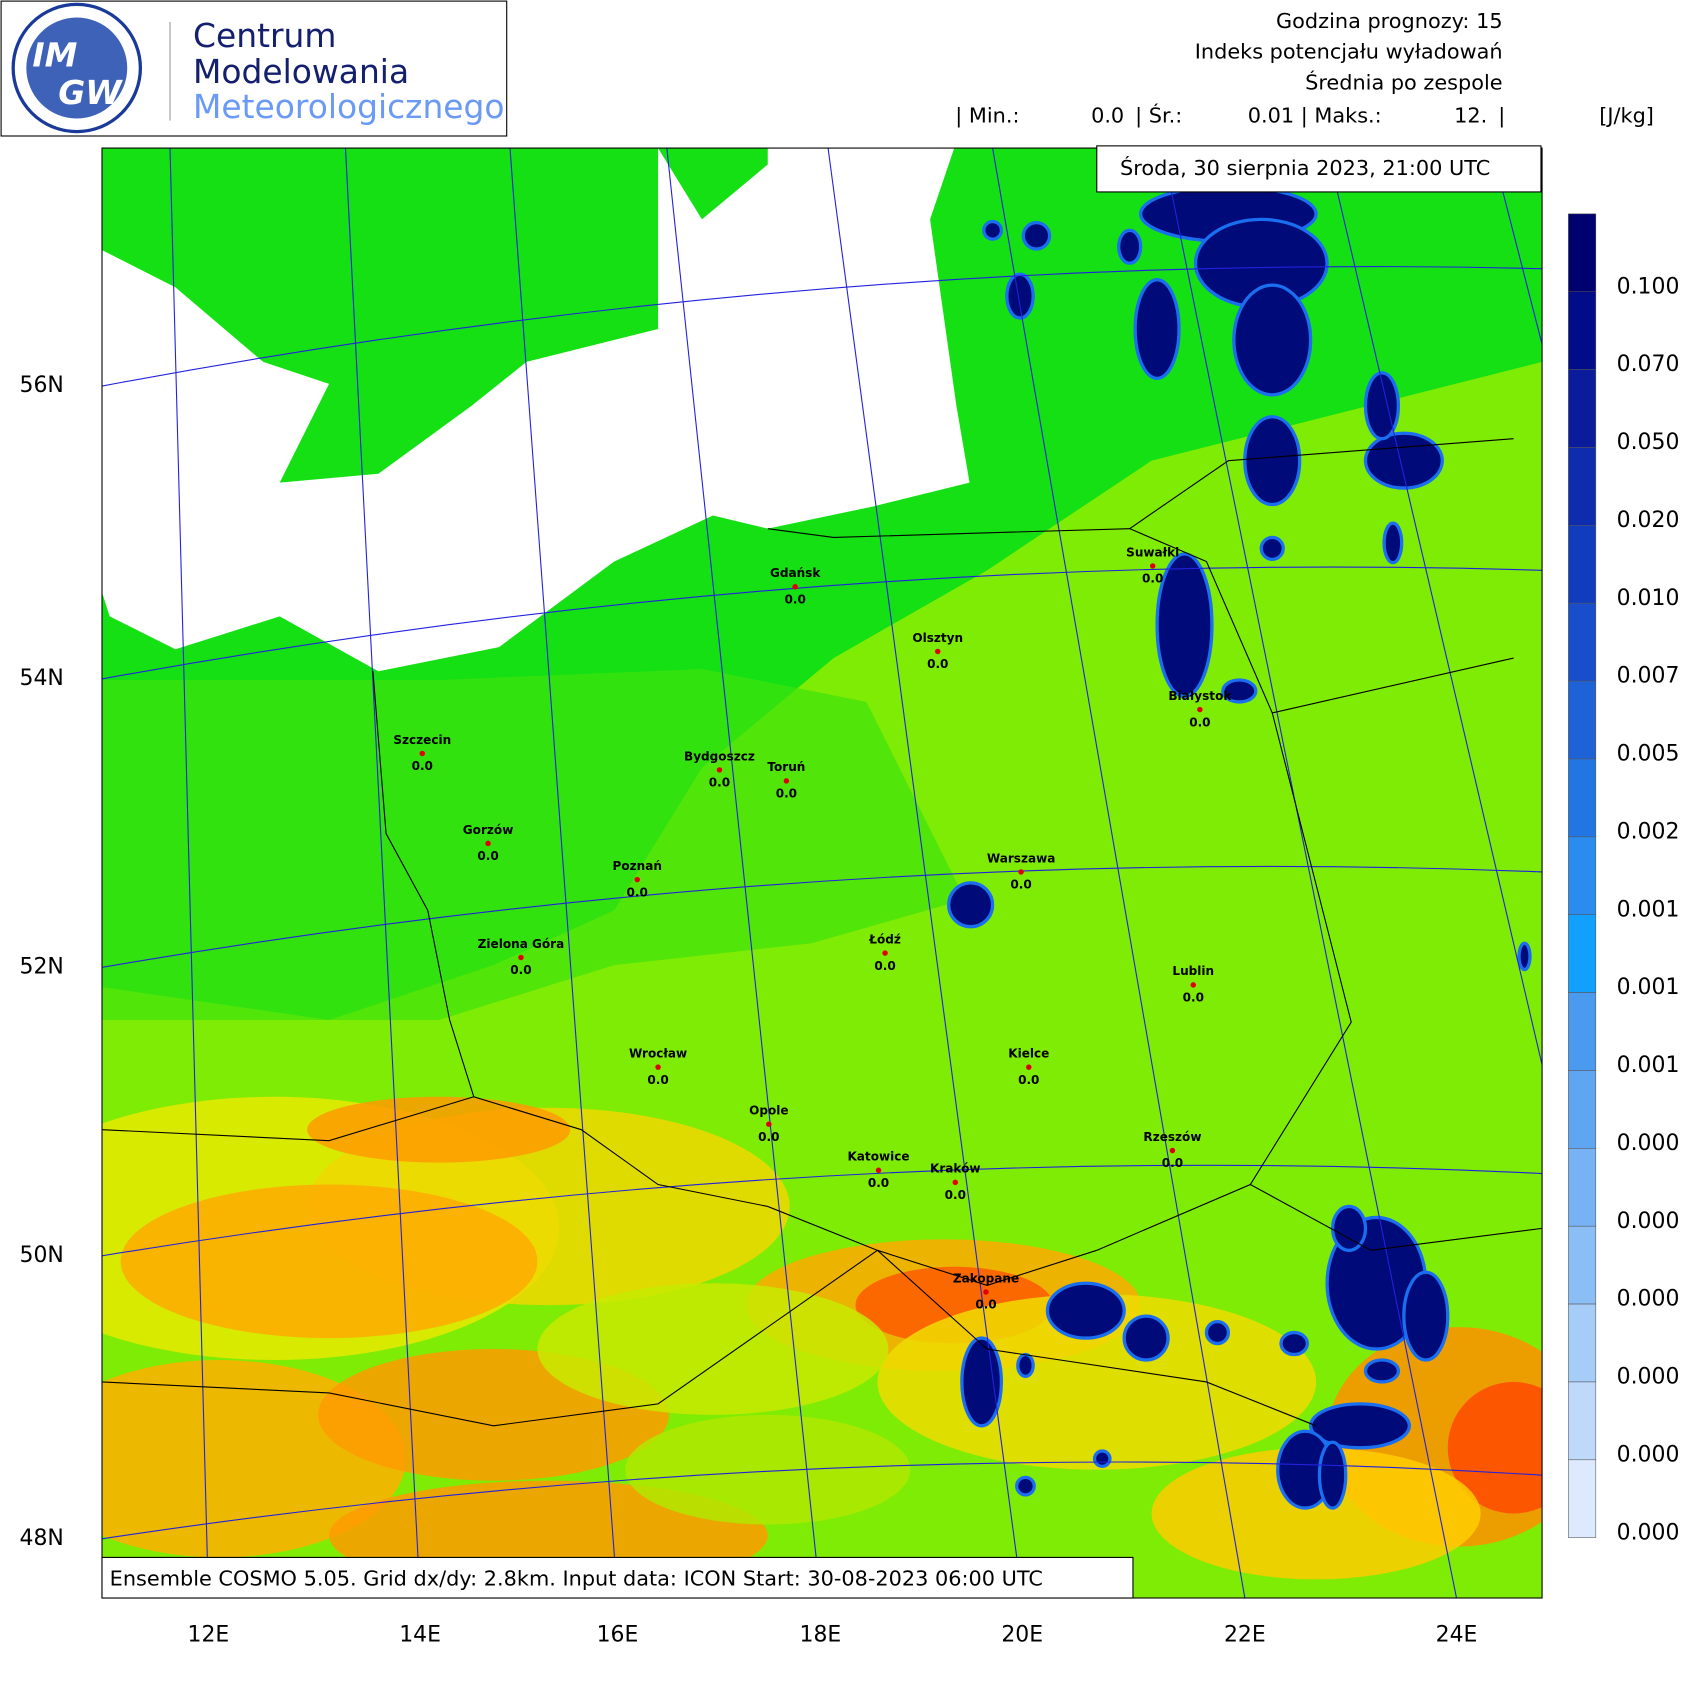 This screenshot has width=1700, height=1700. I want to click on legend-label: 0.010, so click(1648, 598).